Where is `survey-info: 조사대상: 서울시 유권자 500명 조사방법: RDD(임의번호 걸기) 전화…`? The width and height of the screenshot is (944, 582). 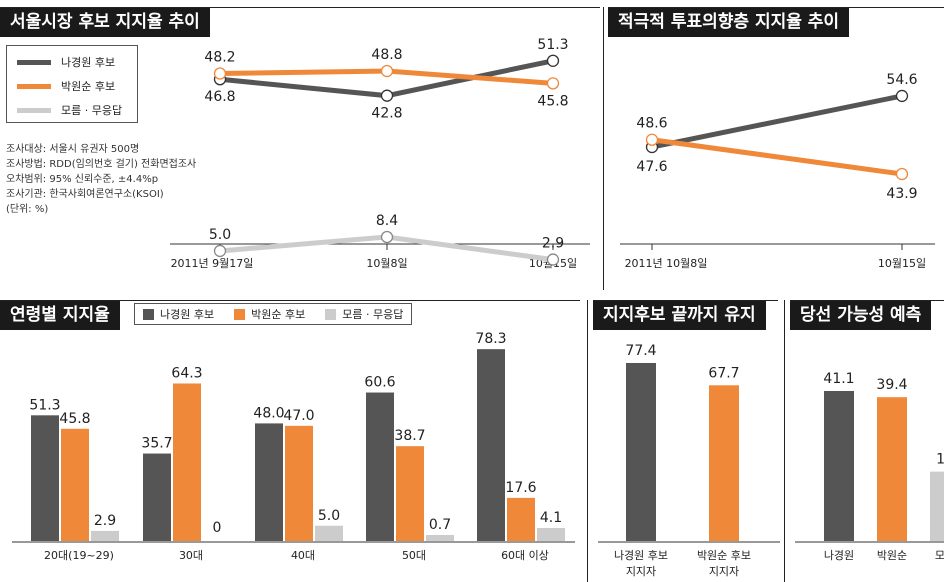 survey-info: 조사대상: 서울시 유권자 500명 조사방법: RDD(임의번호 걸기) 전화… is located at coordinates (101, 179).